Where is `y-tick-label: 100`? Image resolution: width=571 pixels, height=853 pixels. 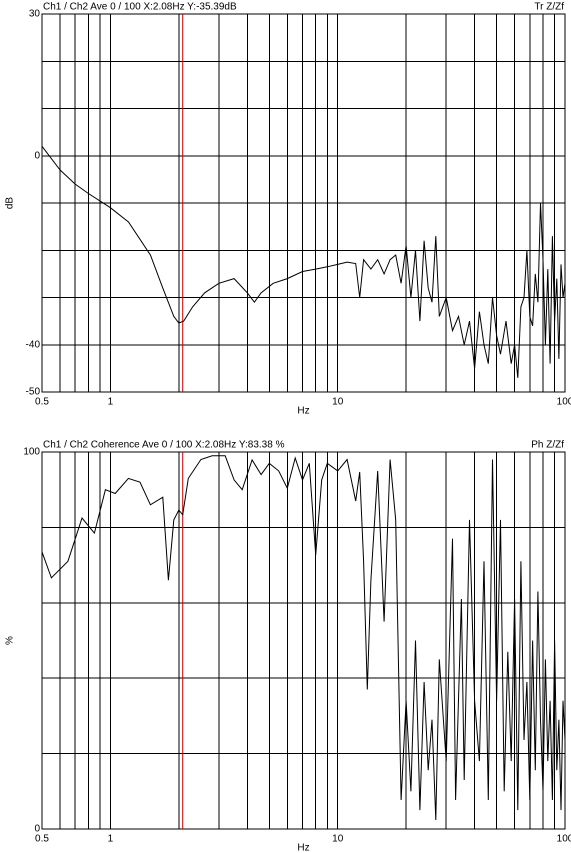
y-tick-label: 100 is located at coordinates (31, 452).